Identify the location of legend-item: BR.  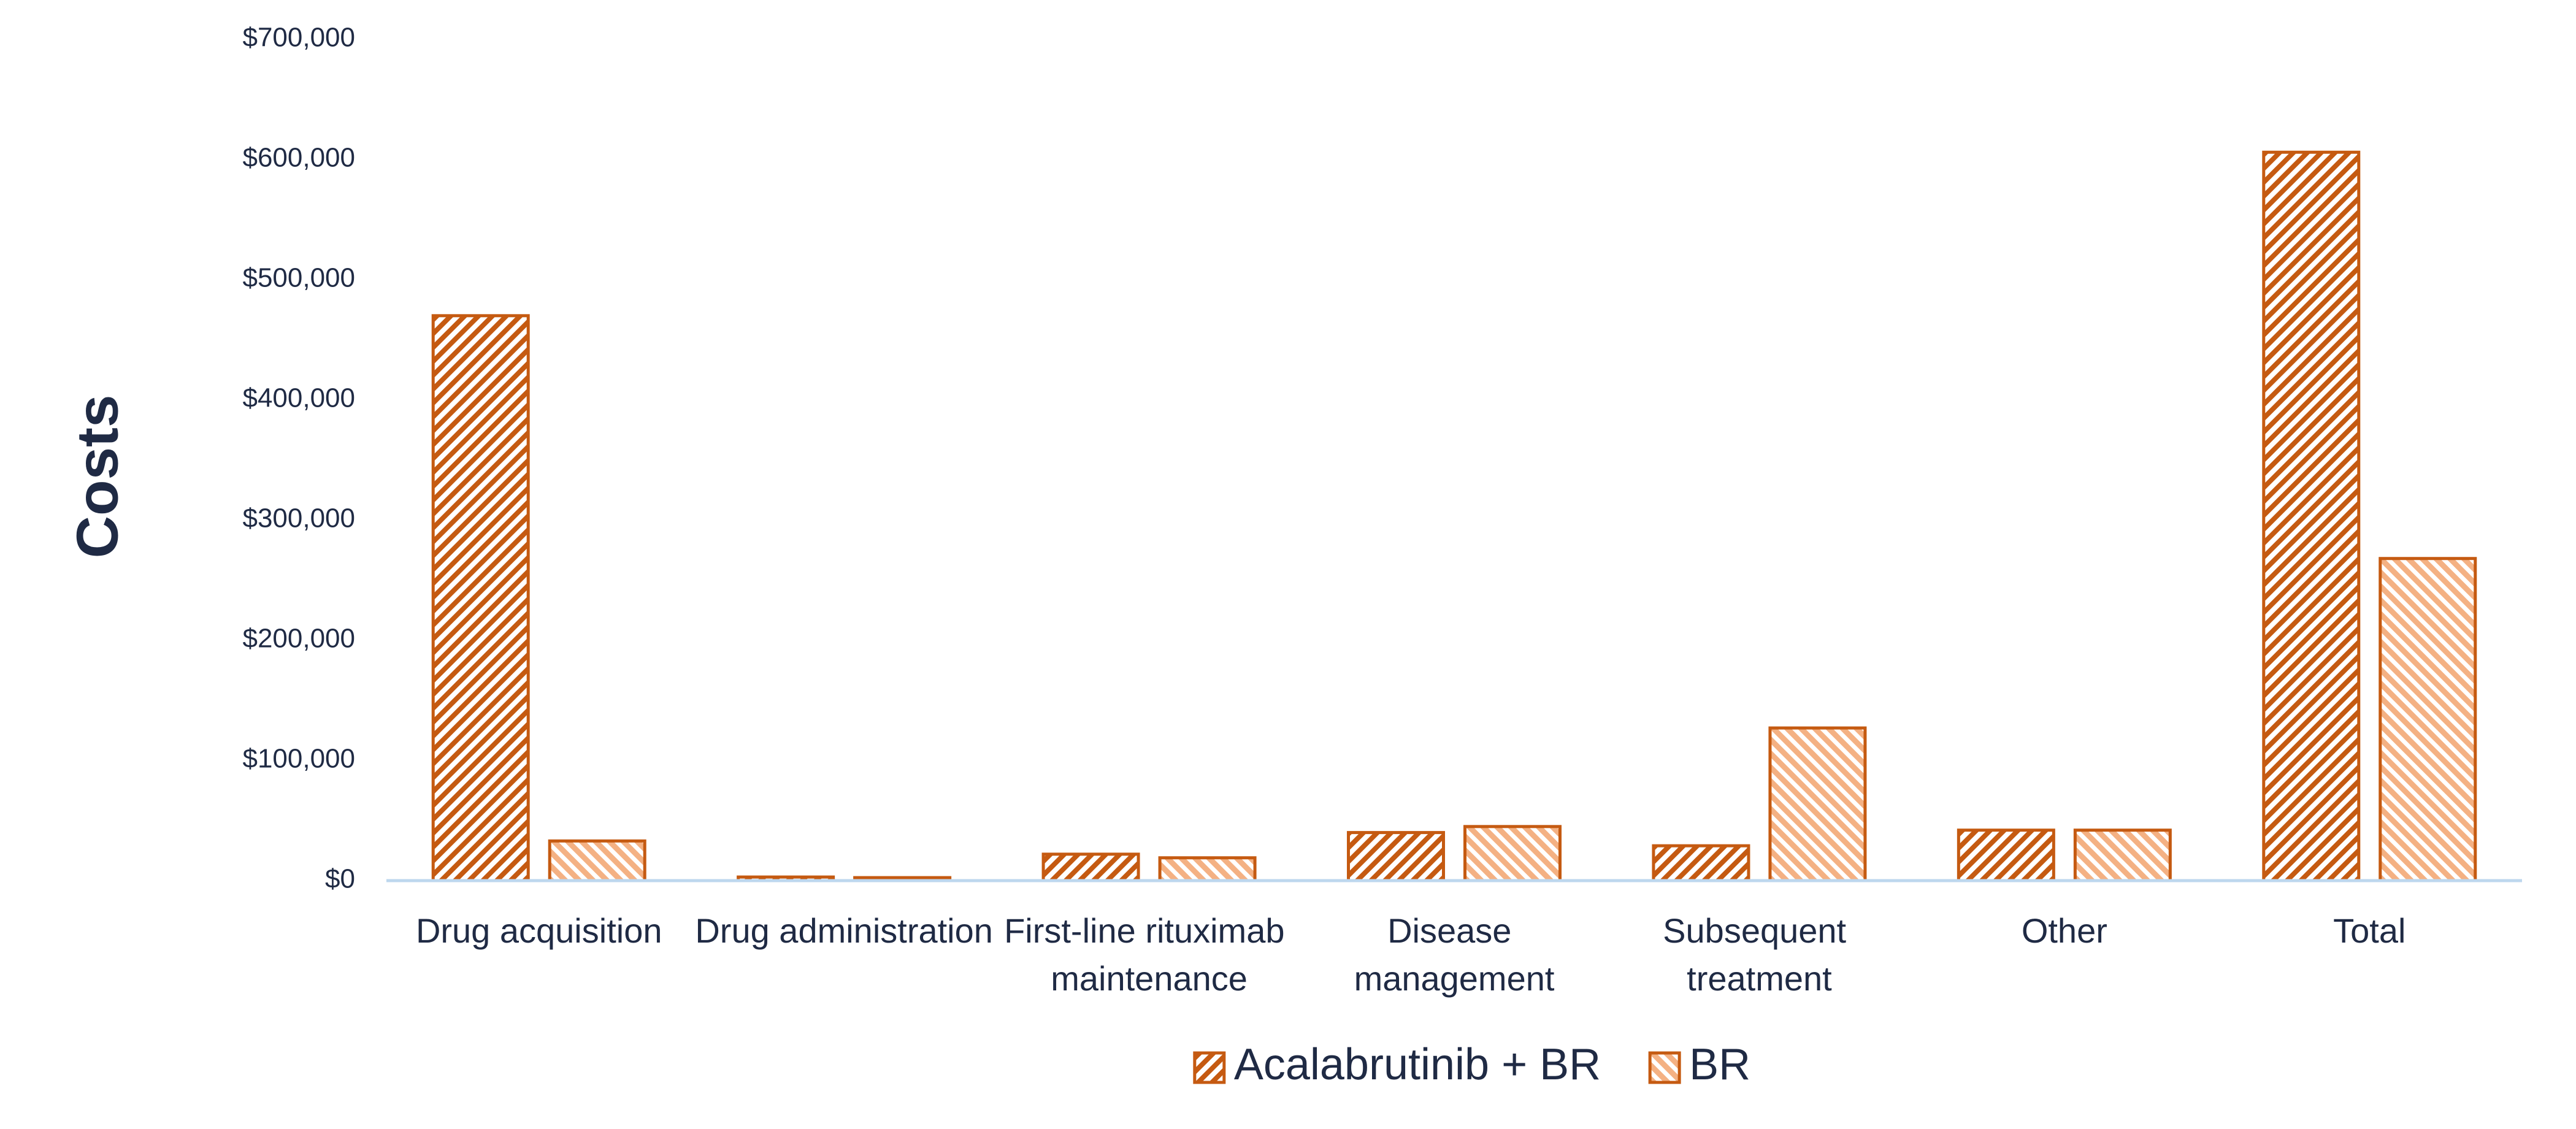
(1699, 1064).